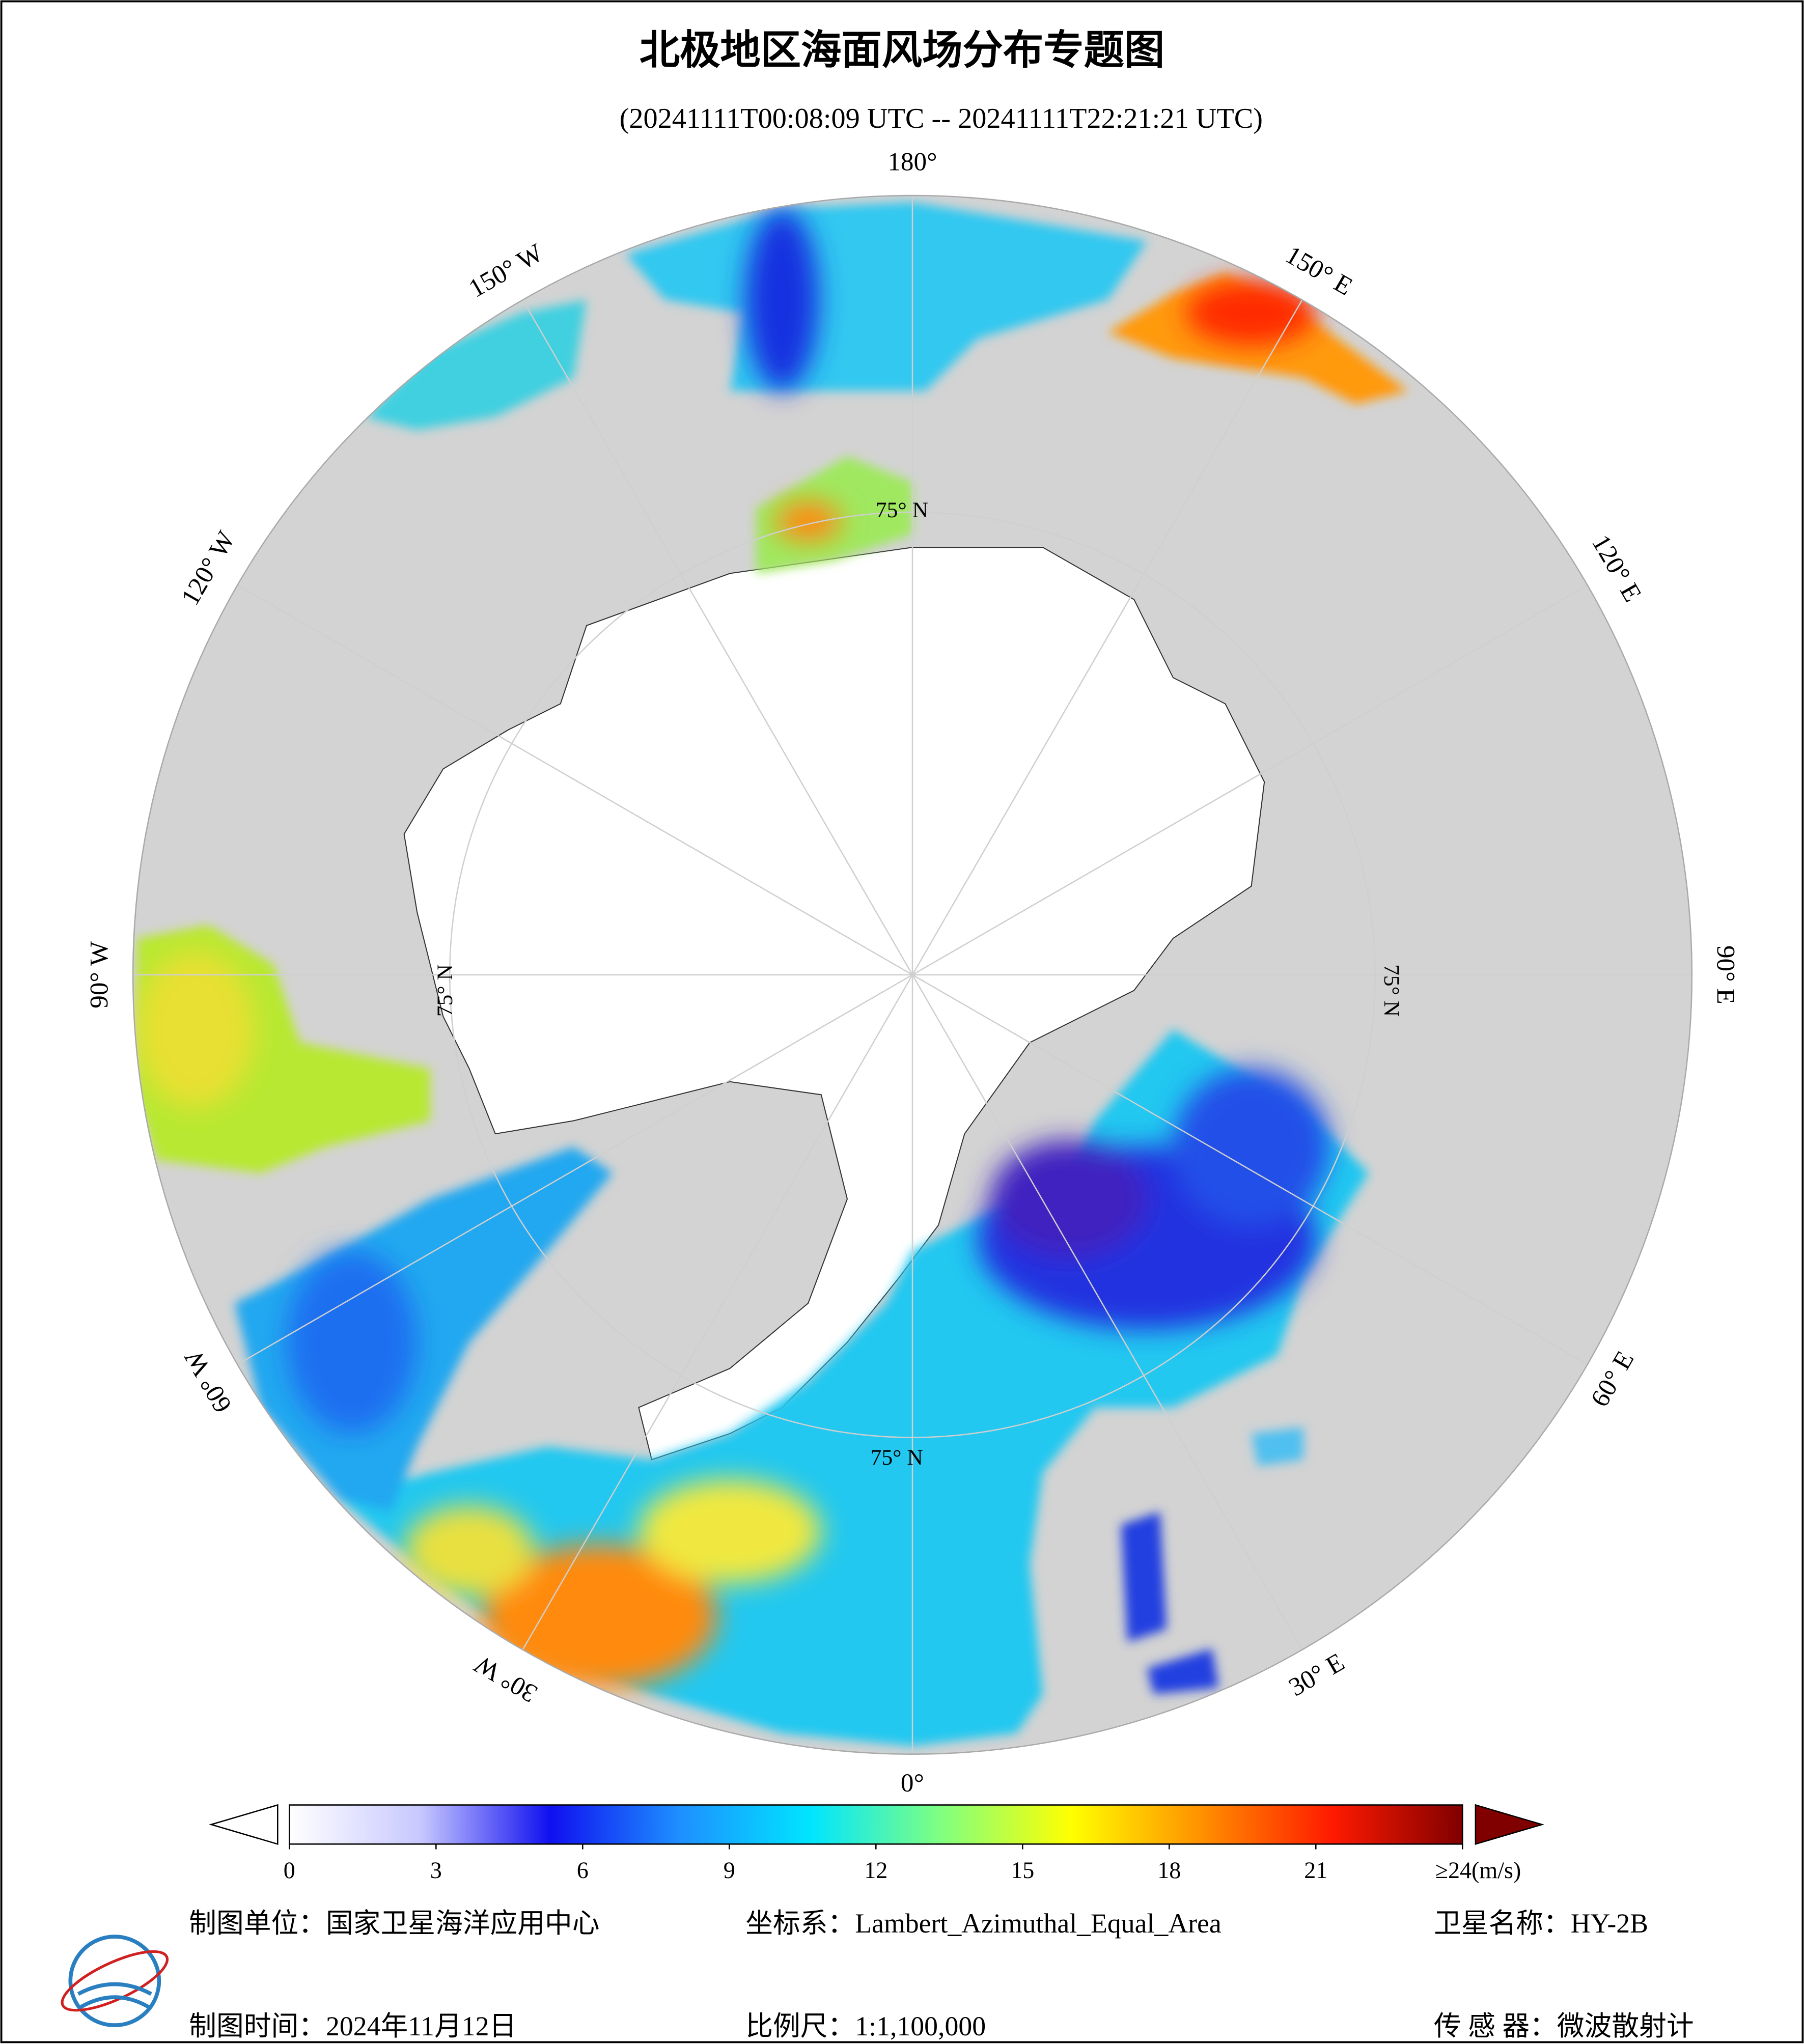 The image size is (1804, 2044). I want to click on colorbar-tick-label: 18, so click(1169, 1870).